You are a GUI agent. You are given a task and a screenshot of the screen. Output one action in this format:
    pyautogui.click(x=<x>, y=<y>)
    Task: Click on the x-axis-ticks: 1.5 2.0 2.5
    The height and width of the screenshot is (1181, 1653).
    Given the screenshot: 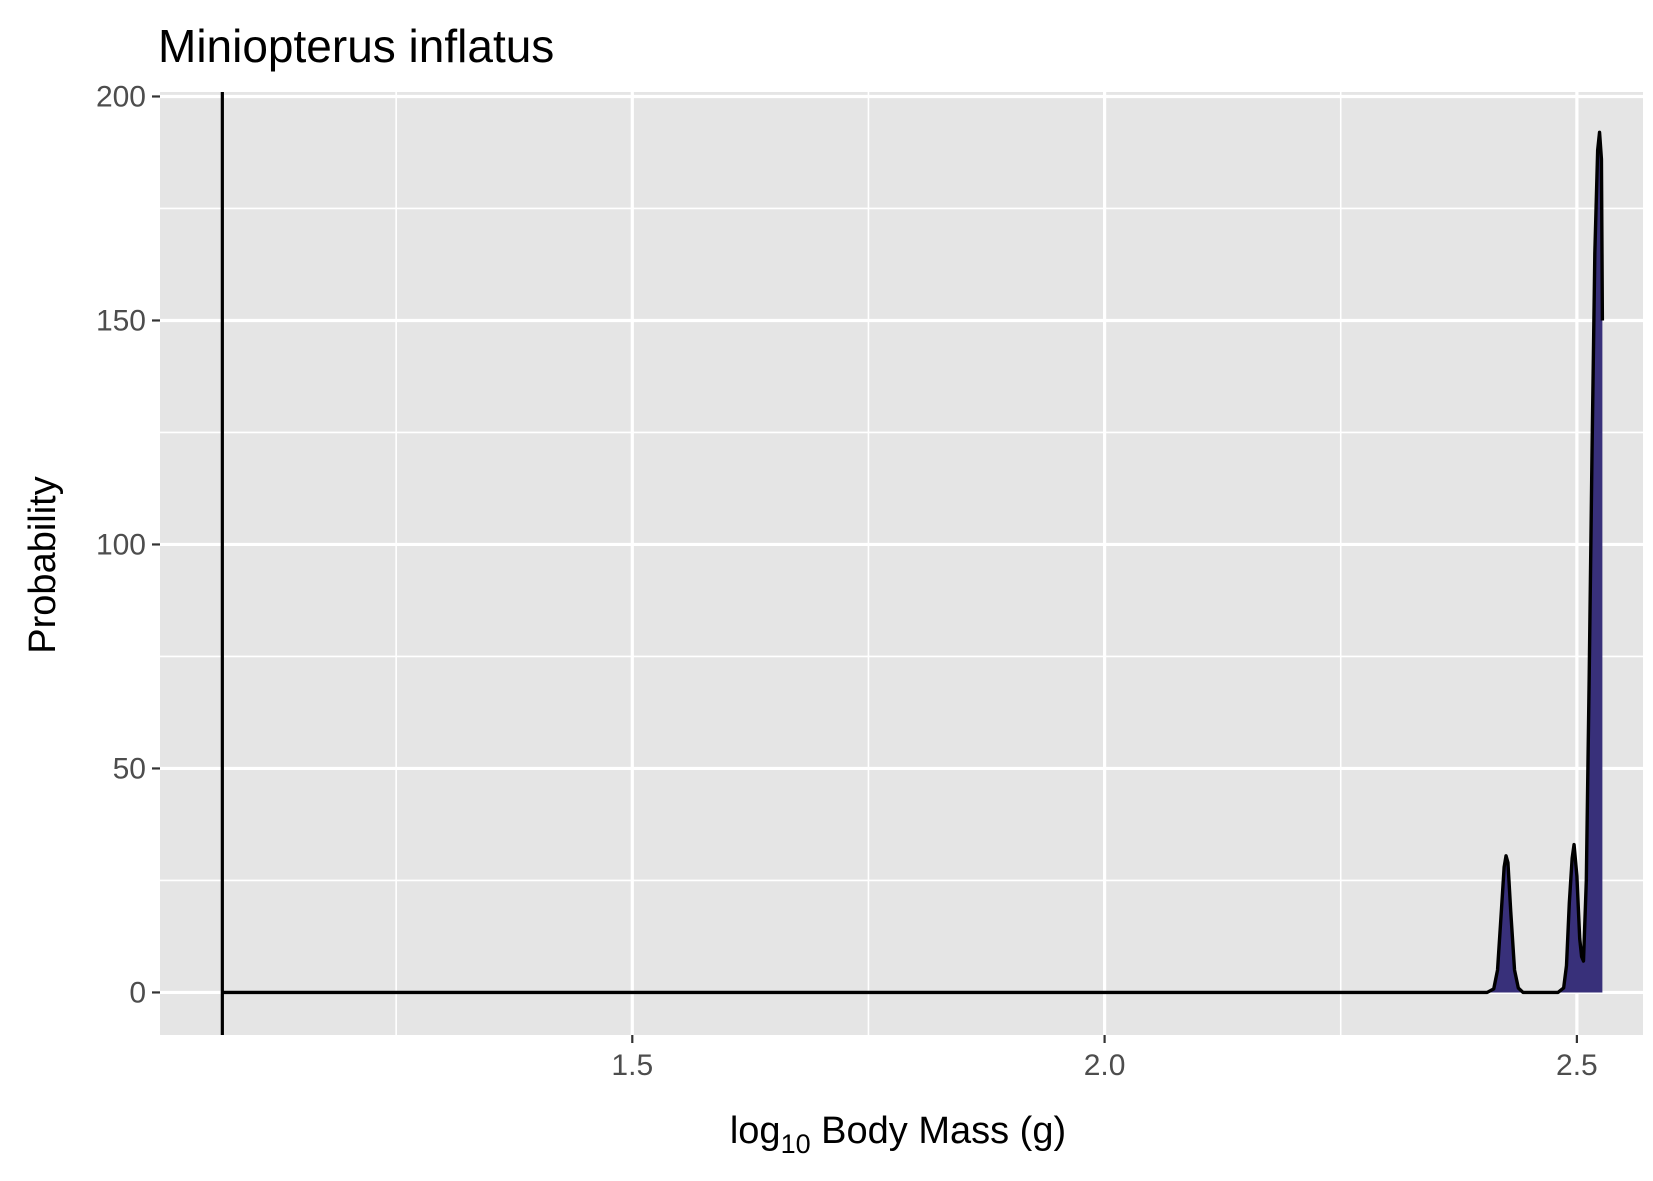 What is the action you would take?
    pyautogui.click(x=1104, y=1058)
    